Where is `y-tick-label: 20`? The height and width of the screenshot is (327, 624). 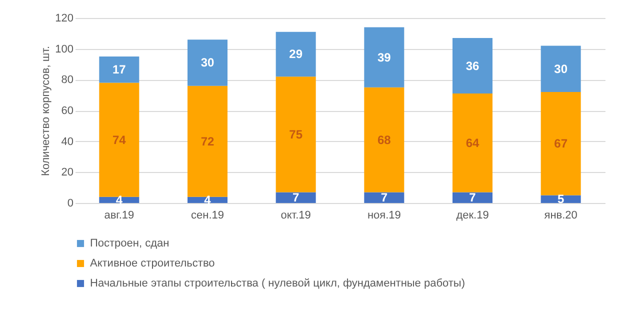 y-tick-label: 20 is located at coordinates (67, 172).